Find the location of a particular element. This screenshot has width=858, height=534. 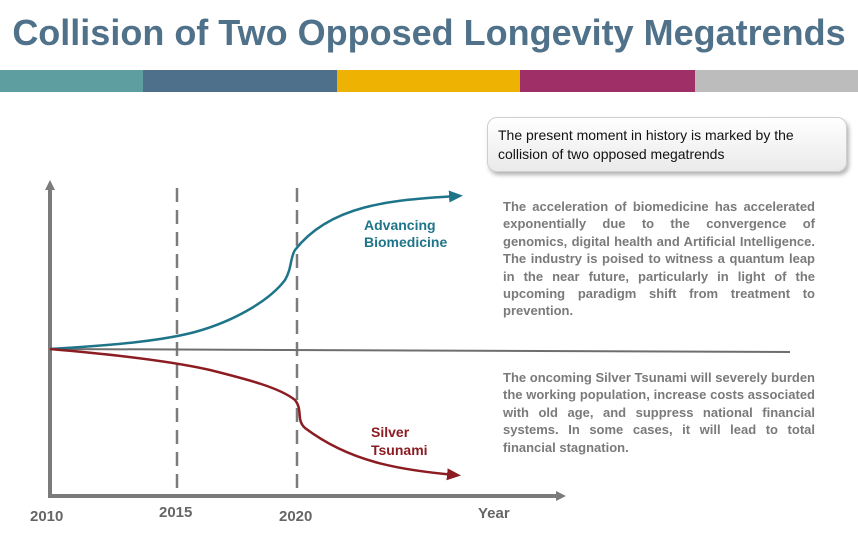

tick-label-2020: 2020 is located at coordinates (295, 516).